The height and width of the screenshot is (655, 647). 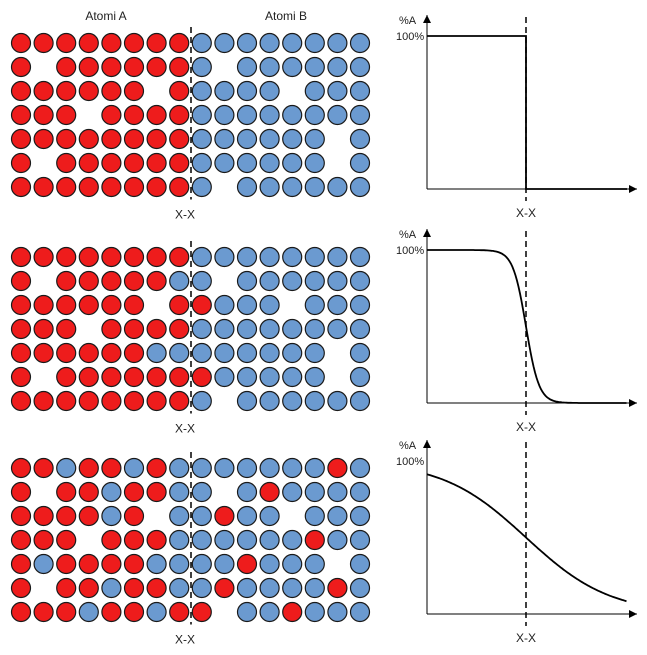 What do you see at coordinates (530, 108) in the screenshot?
I see `profile-chart` at bounding box center [530, 108].